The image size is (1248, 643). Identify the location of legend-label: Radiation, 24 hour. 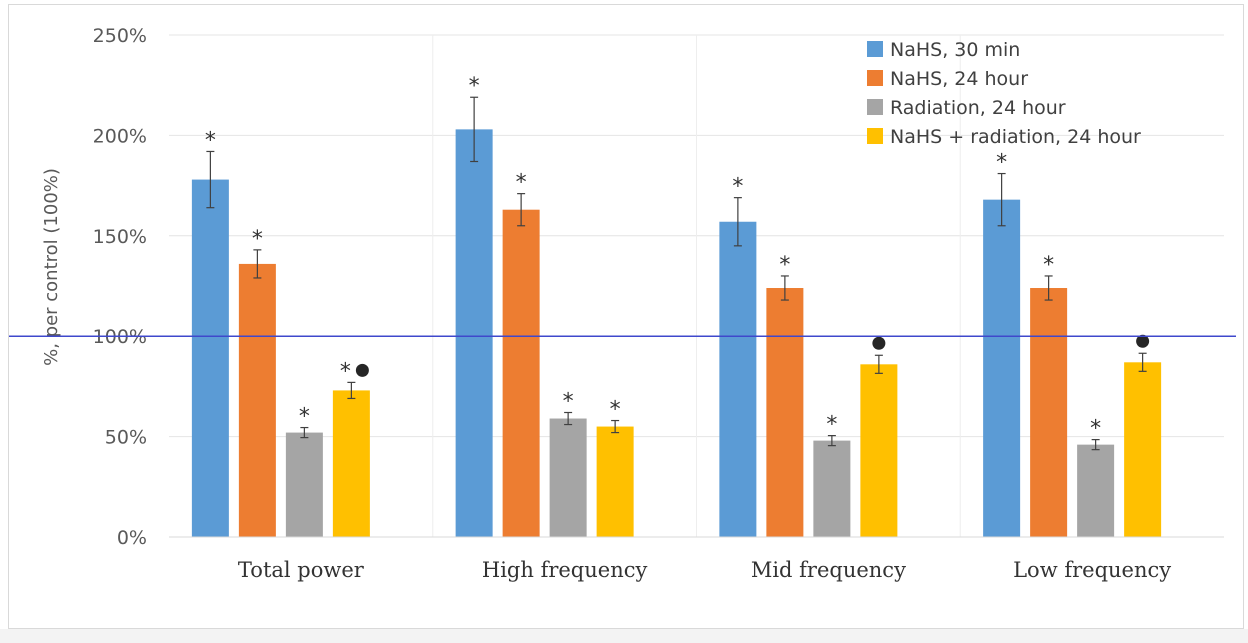
(978, 108).